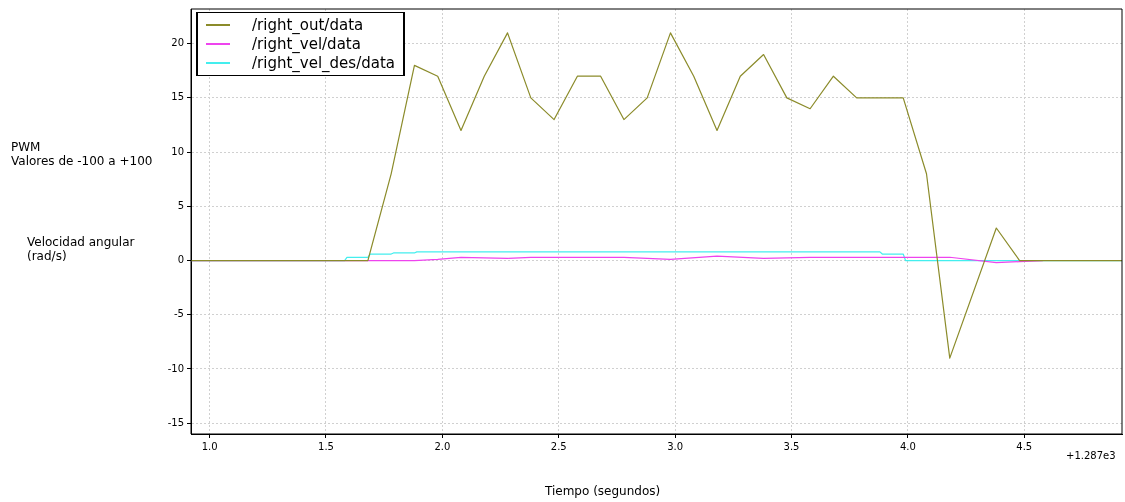 Image resolution: width=1125 pixels, height=502 pixels. I want to click on legend-label: /right_vel_des/data, so click(323, 62).